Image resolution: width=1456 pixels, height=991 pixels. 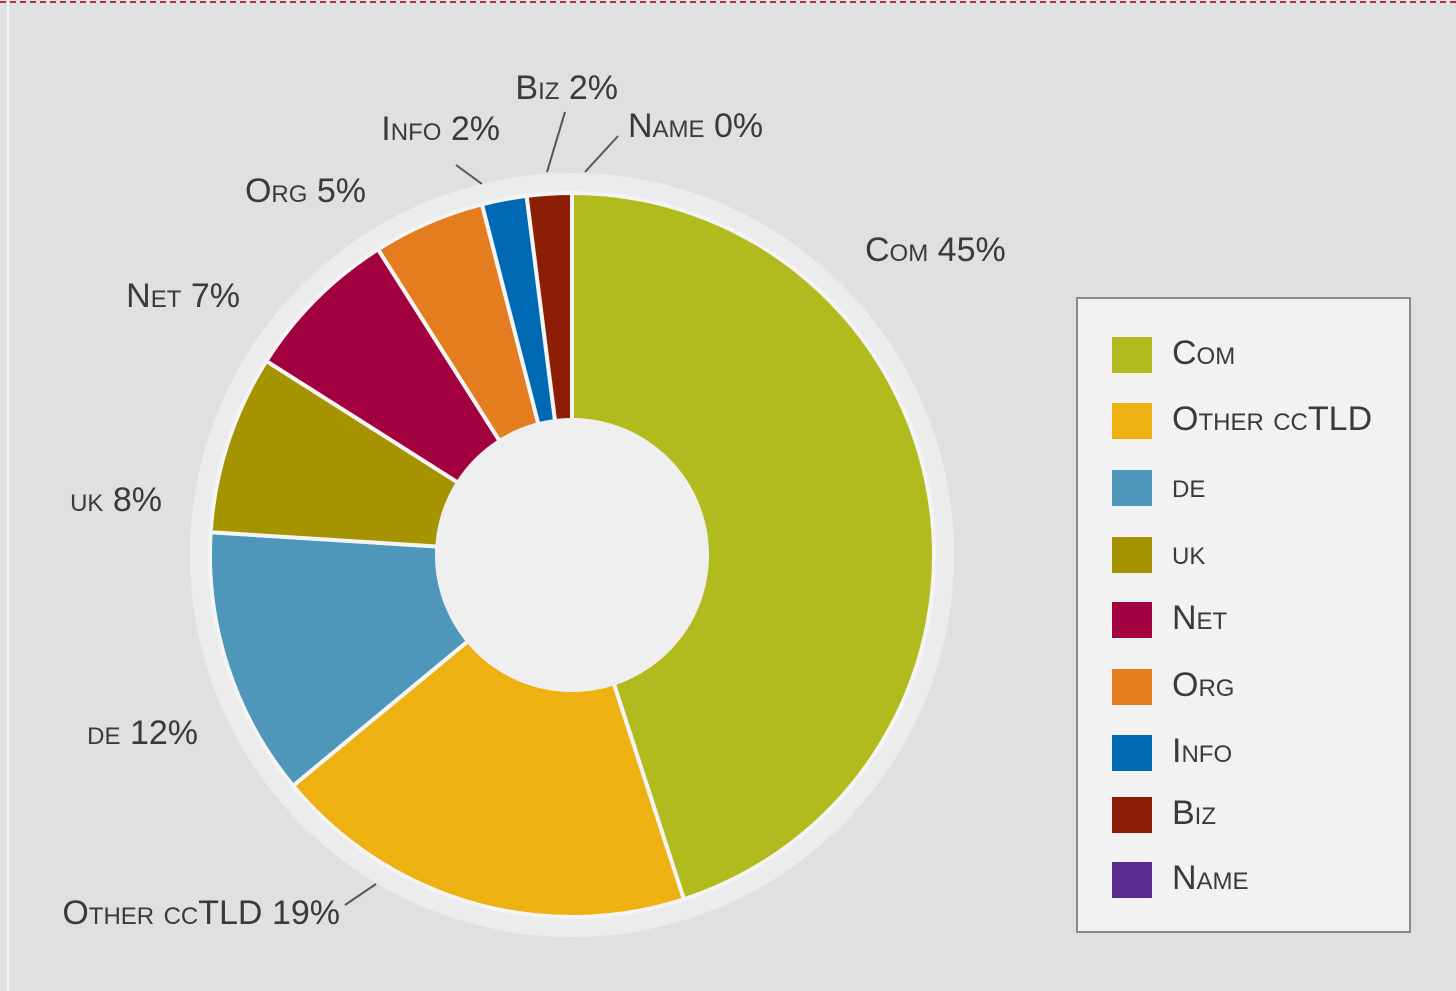 I want to click on slice-label-value: 7%, so click(x=215, y=296).